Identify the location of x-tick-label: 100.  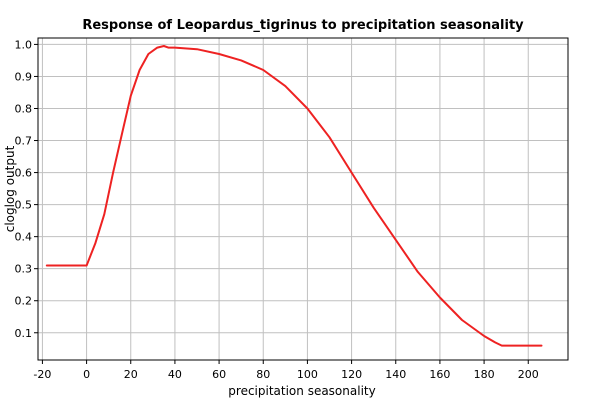
(307, 374).